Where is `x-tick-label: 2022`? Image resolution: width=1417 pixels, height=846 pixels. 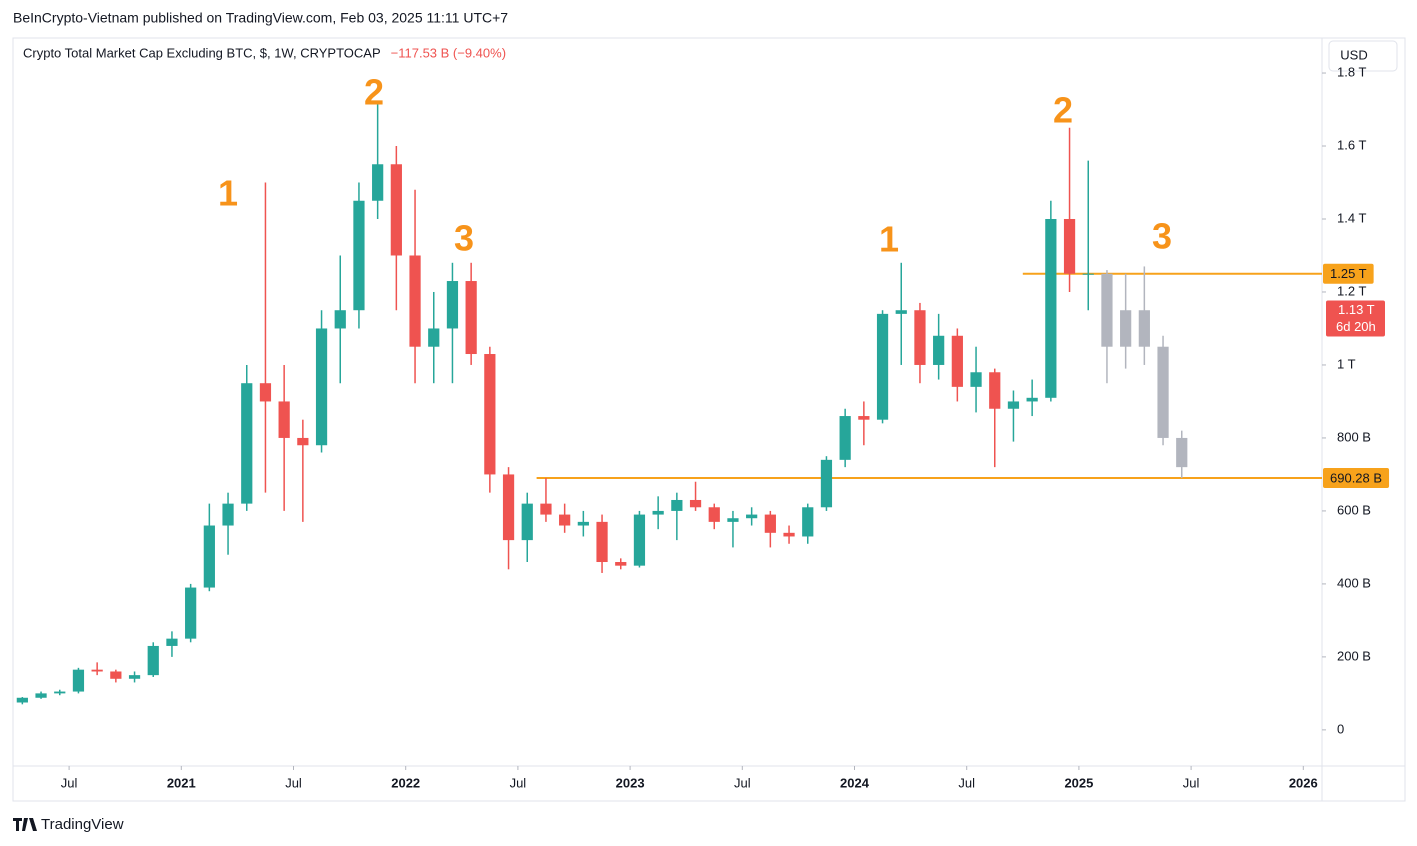 x-tick-label: 2022 is located at coordinates (405, 782).